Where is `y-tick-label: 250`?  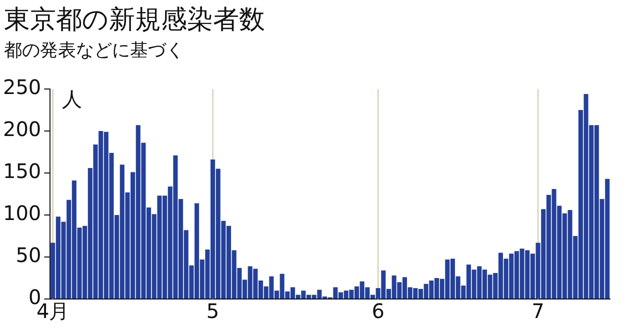
y-tick-label: 250 is located at coordinates (22, 87).